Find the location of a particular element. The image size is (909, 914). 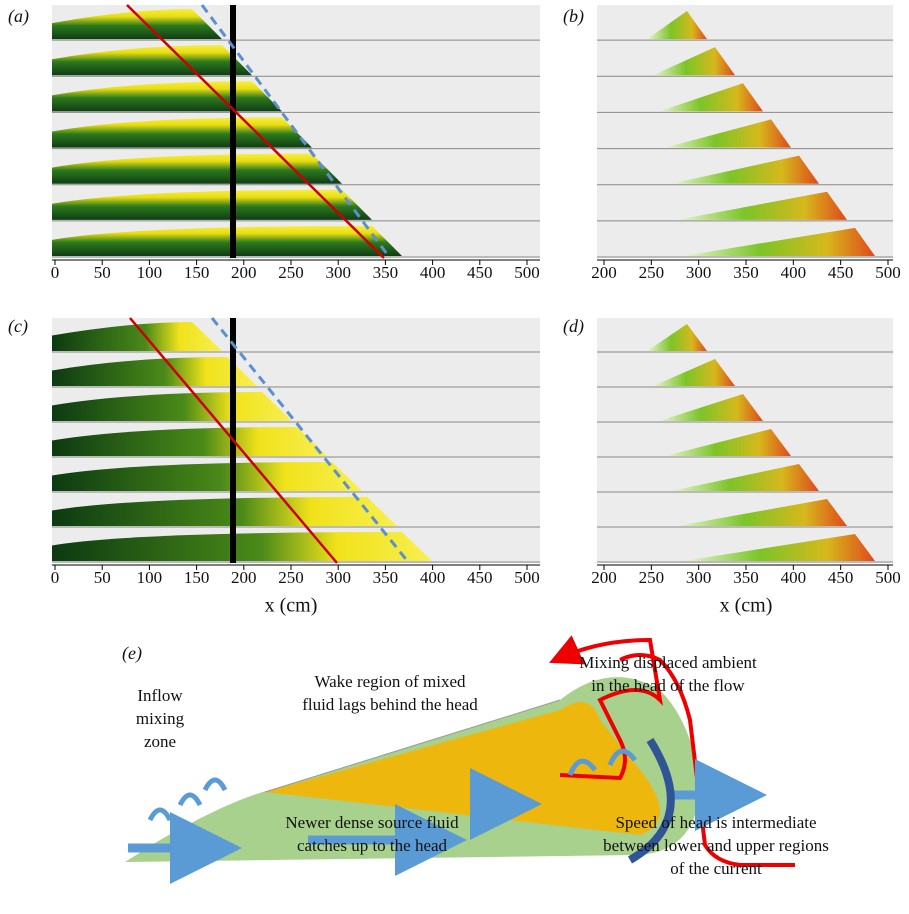

annotation: catches up to the head is located at coordinates (372, 845).